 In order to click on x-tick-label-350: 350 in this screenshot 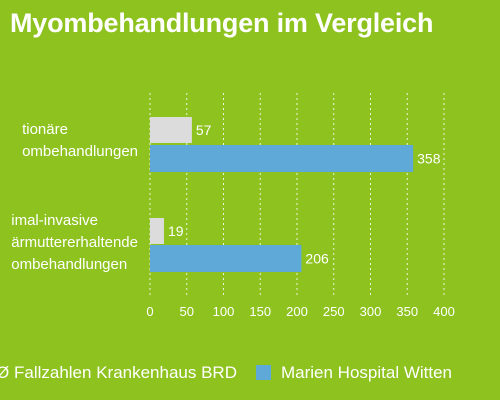, I will do `click(407, 311)`.